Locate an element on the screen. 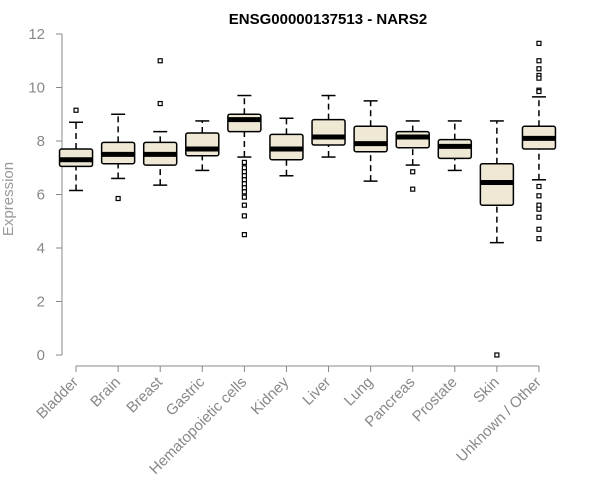 The height and width of the screenshot is (500, 600). y-tick-label: 4 is located at coordinates (41, 248).